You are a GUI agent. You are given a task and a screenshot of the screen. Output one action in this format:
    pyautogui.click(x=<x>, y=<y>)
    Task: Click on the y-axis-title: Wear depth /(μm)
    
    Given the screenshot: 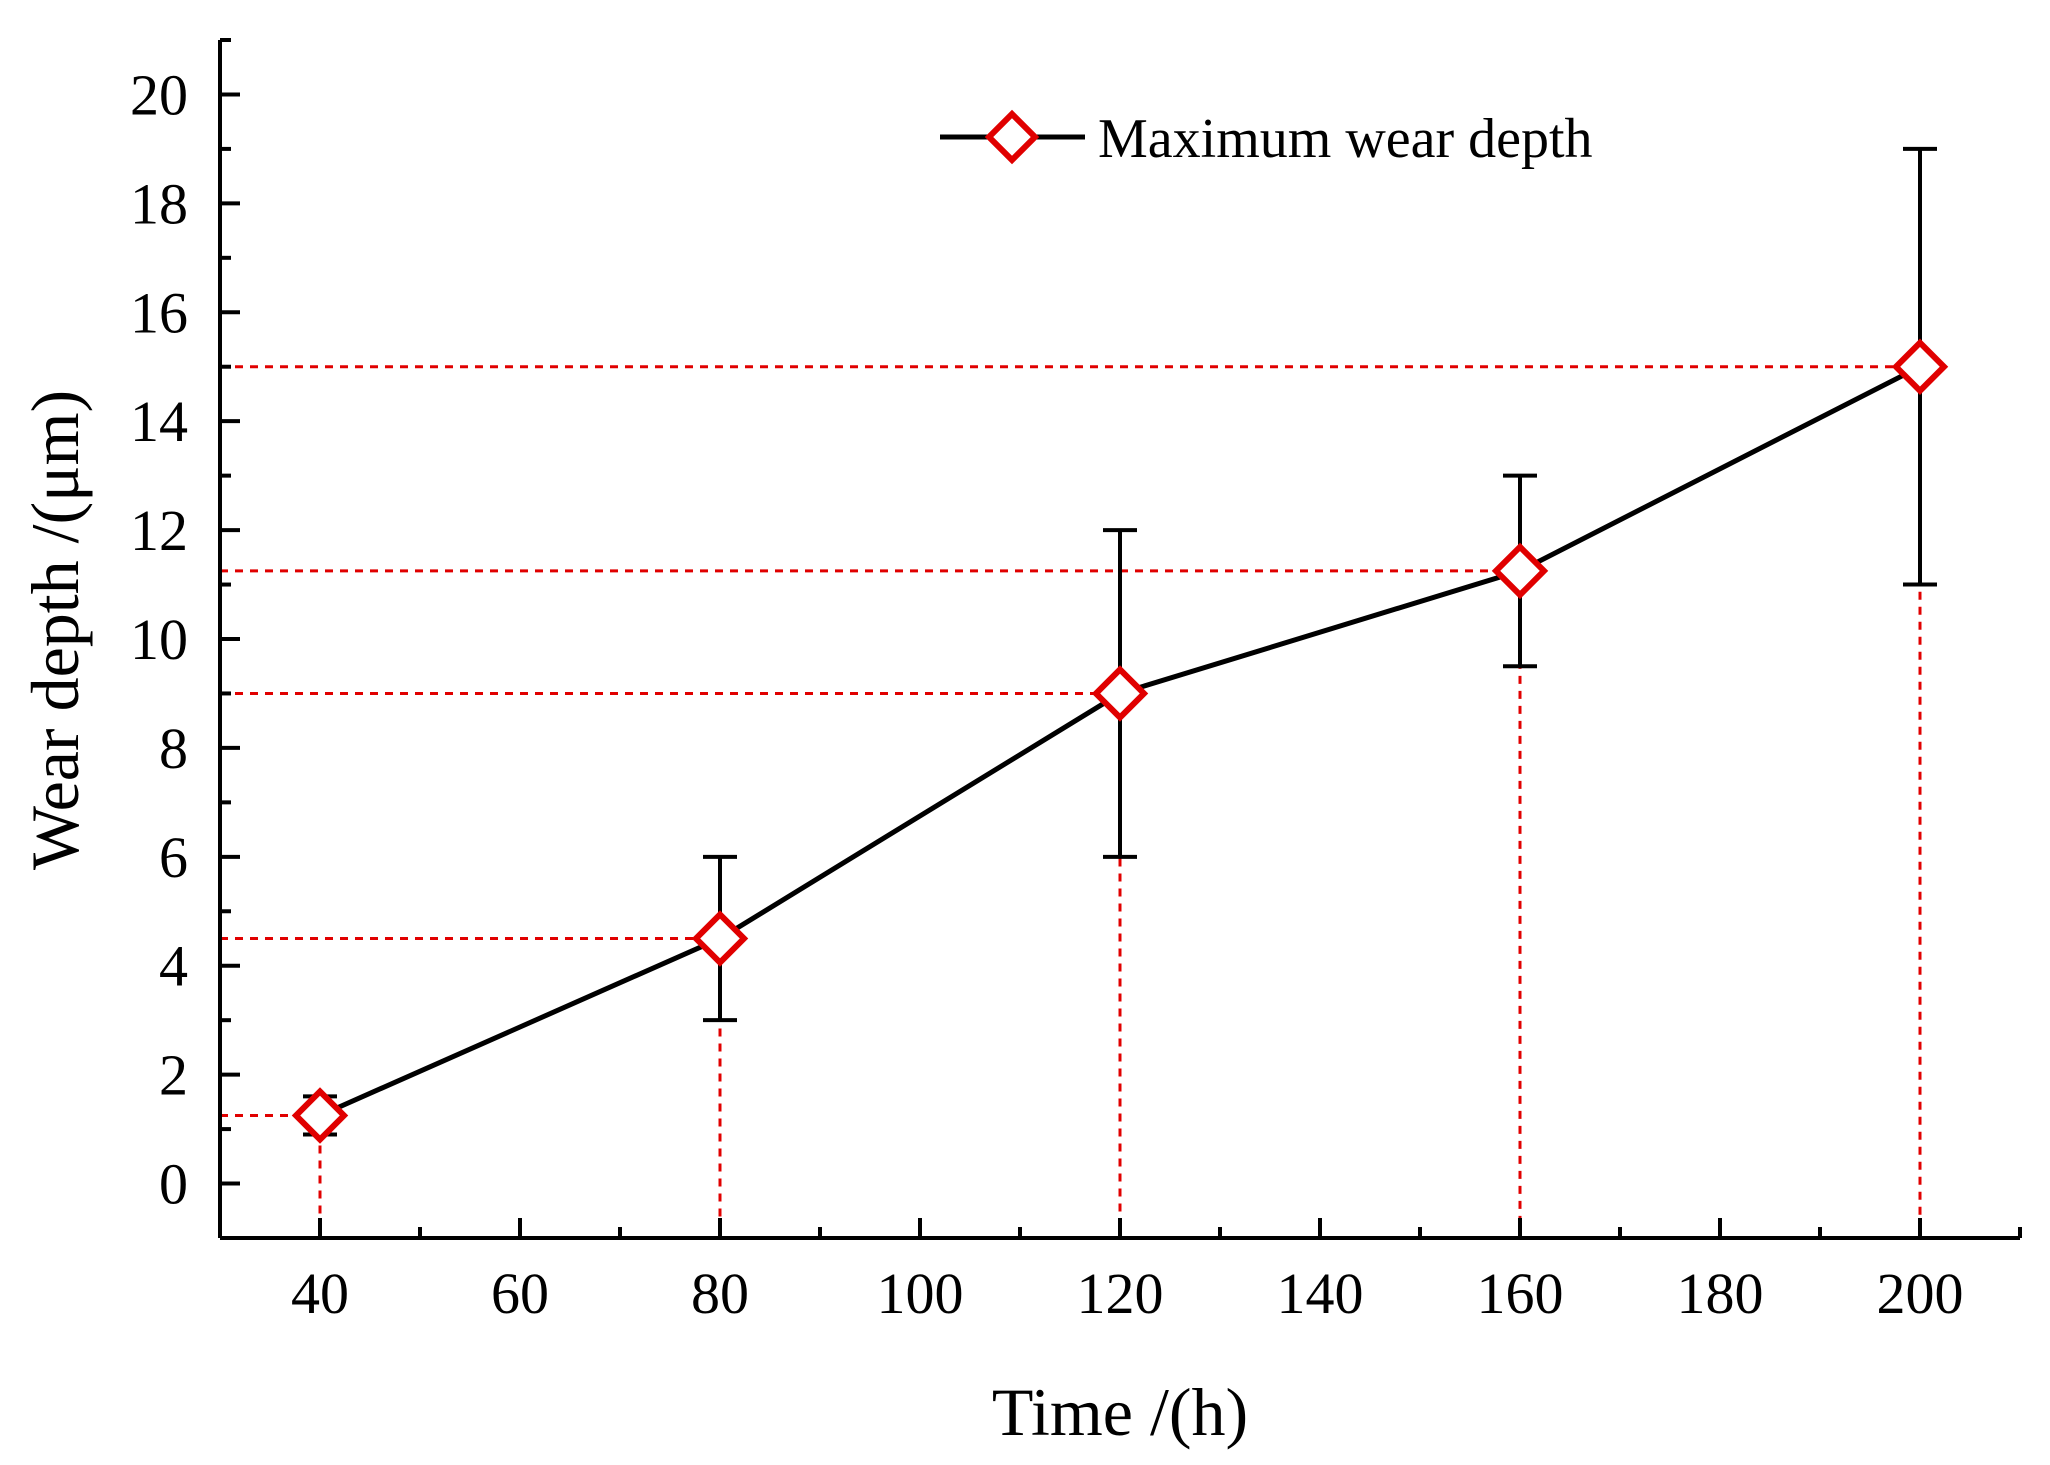 What is the action you would take?
    pyautogui.click(x=55, y=630)
    